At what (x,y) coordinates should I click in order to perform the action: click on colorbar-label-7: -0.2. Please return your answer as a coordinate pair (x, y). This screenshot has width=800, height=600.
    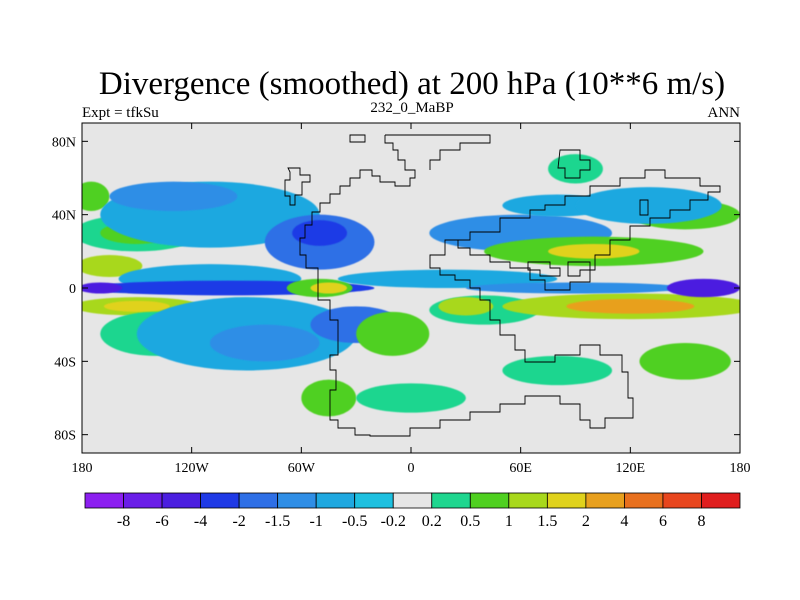
    Looking at the image, I should click on (393, 521).